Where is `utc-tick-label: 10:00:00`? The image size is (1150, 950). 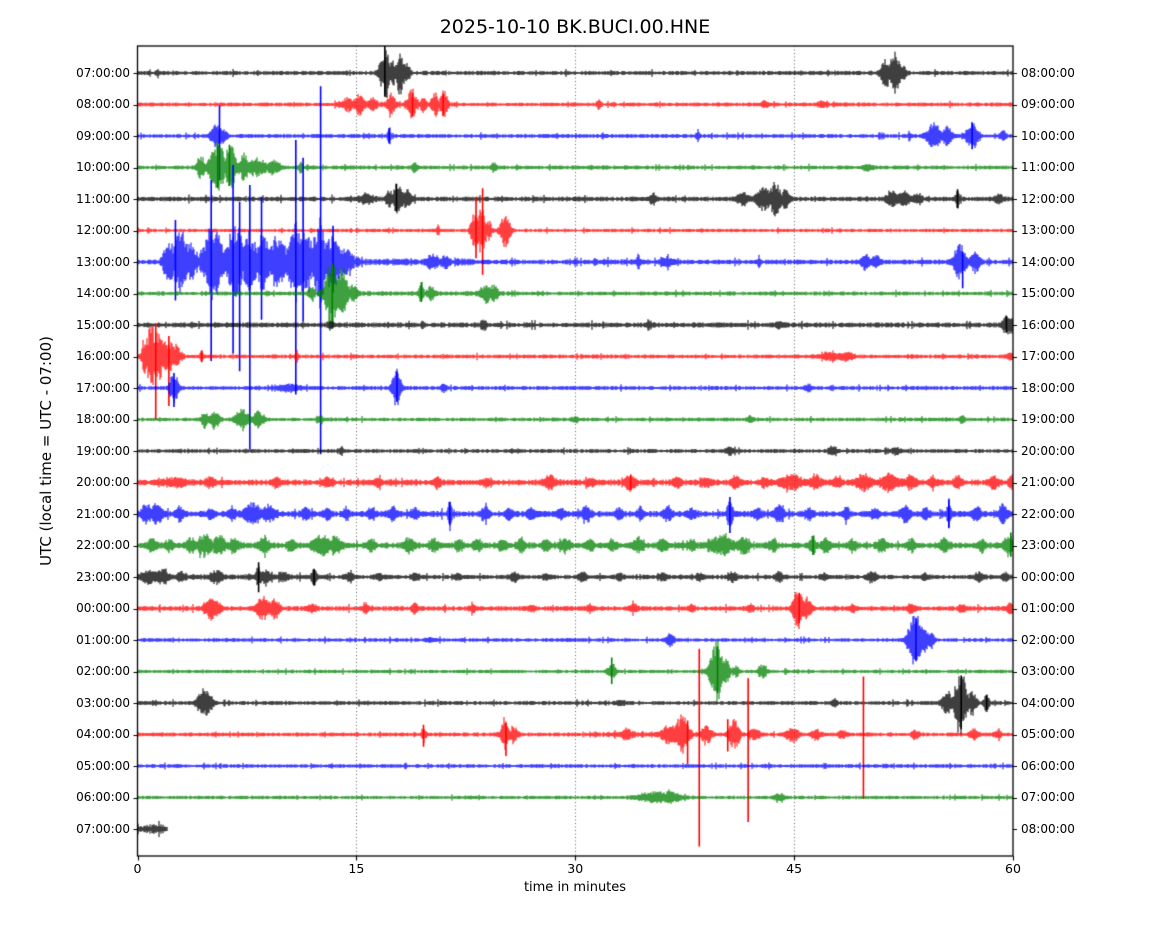 utc-tick-label: 10:00:00 is located at coordinates (103, 167).